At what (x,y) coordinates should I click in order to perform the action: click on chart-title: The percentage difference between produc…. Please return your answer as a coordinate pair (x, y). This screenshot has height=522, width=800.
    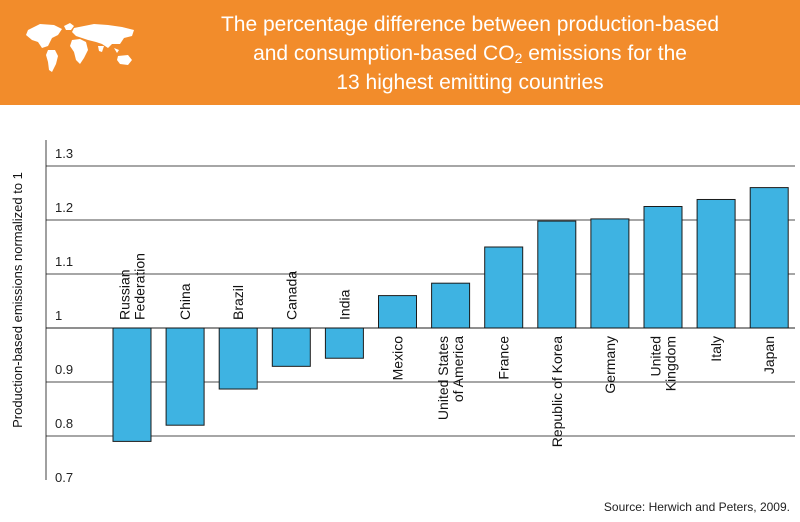
    Looking at the image, I should click on (470, 53).